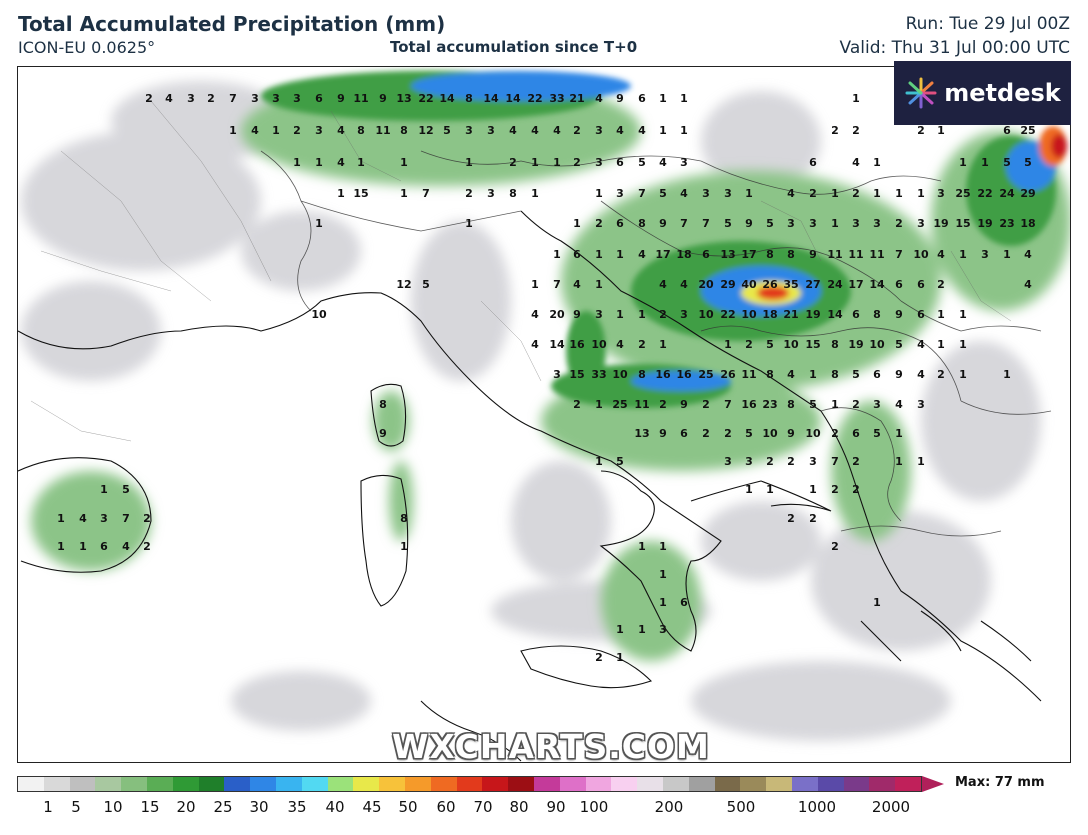  What do you see at coordinates (360, 193) in the screenshot?
I see `accumulation-value: 15` at bounding box center [360, 193].